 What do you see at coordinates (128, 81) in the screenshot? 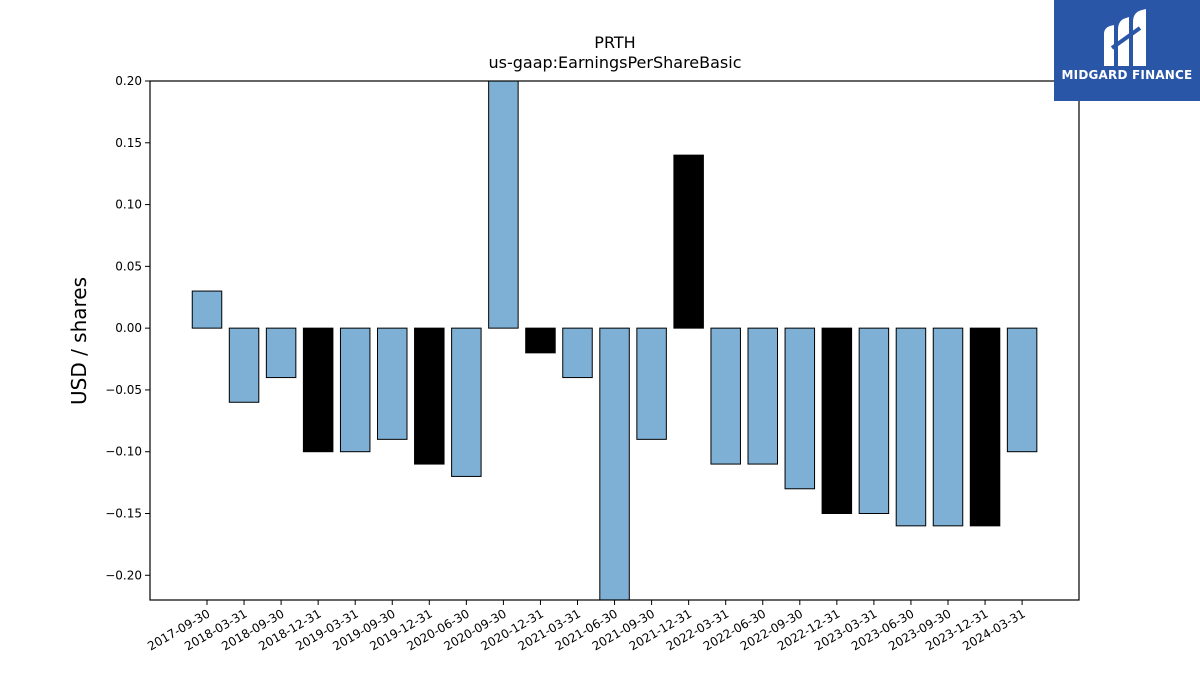
I see `y-tick-label: 0.20` at bounding box center [128, 81].